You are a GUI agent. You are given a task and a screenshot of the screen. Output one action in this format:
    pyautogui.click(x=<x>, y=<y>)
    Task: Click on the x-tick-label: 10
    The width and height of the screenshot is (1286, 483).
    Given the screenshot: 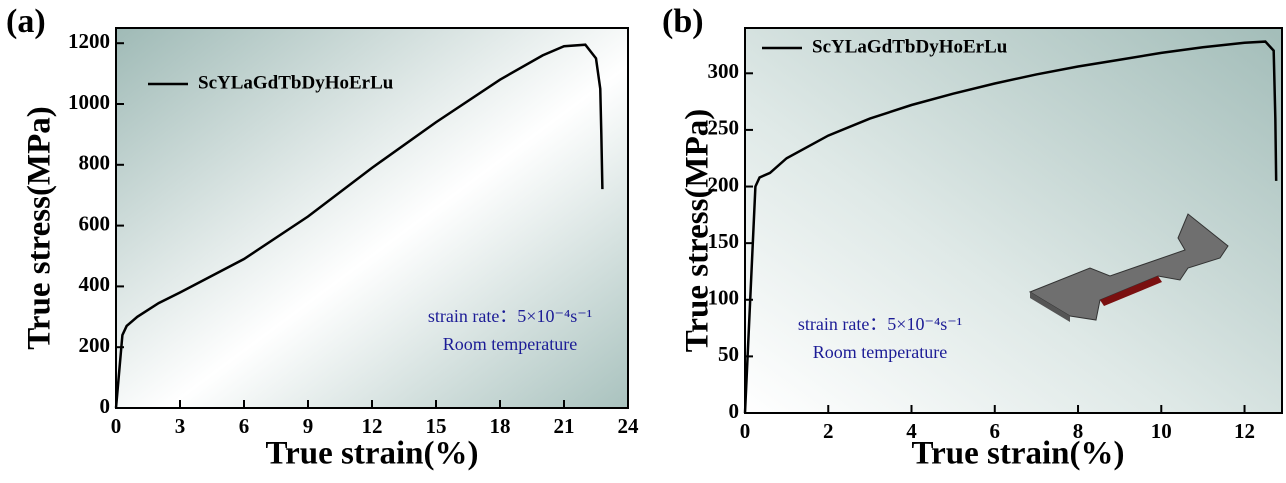 What is the action you would take?
    pyautogui.click(x=1161, y=431)
    